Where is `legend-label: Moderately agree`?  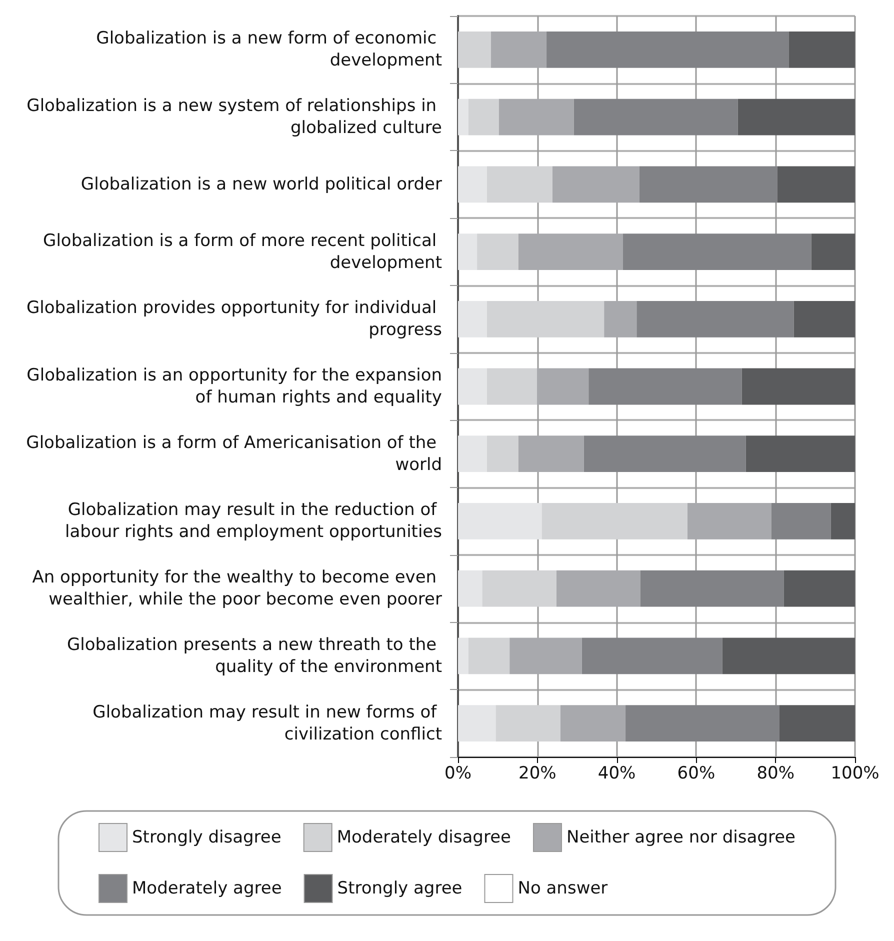 legend-label: Moderately agree is located at coordinates (207, 888).